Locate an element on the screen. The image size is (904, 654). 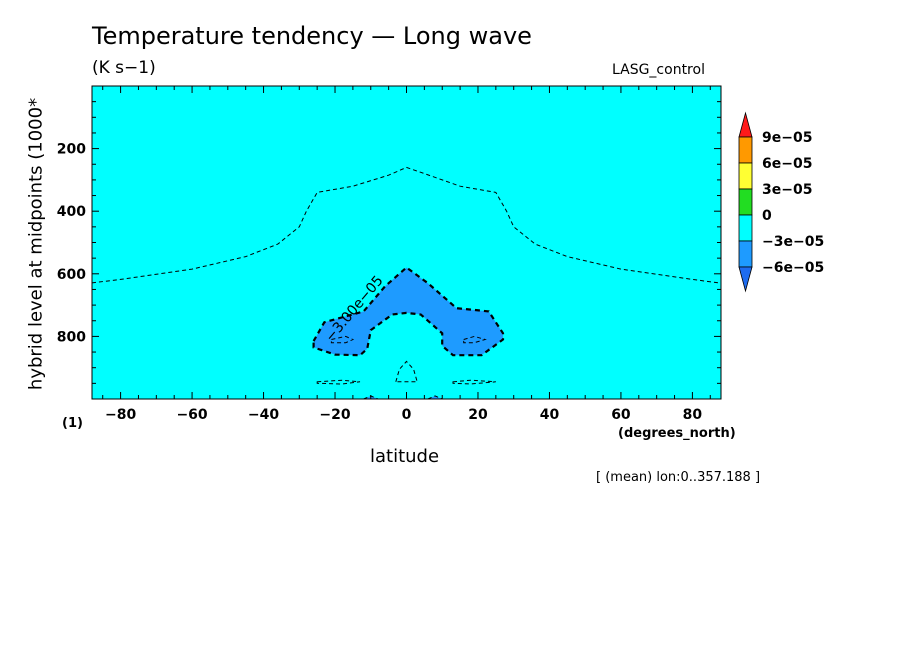
colorbar-arrow-top is located at coordinates (745, 124).